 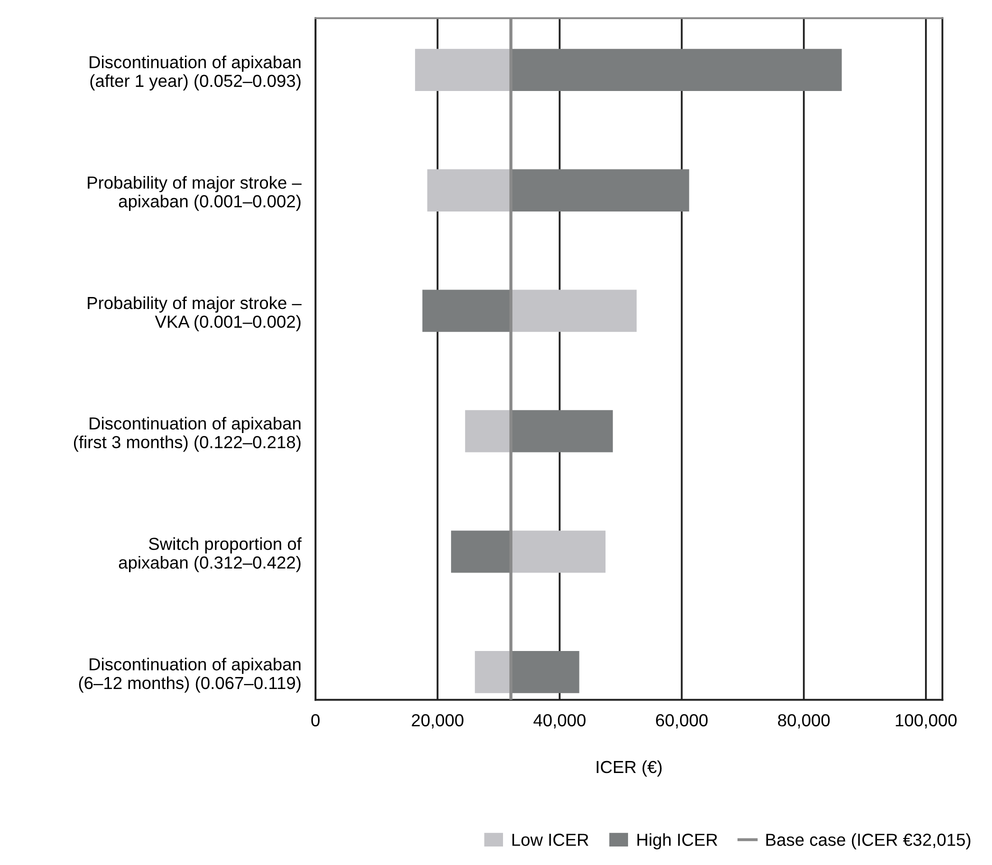 What do you see at coordinates (210, 554) in the screenshot?
I see `y-tick-label: Switch proportion of apixaban (0.312–0.422)` at bounding box center [210, 554].